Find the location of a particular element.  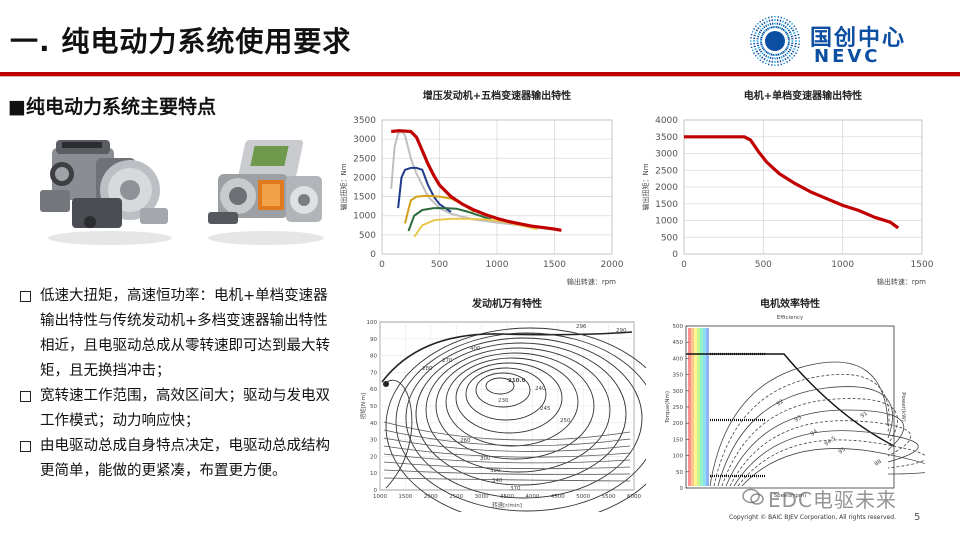

contour-label: 296 is located at coordinates (581, 327).